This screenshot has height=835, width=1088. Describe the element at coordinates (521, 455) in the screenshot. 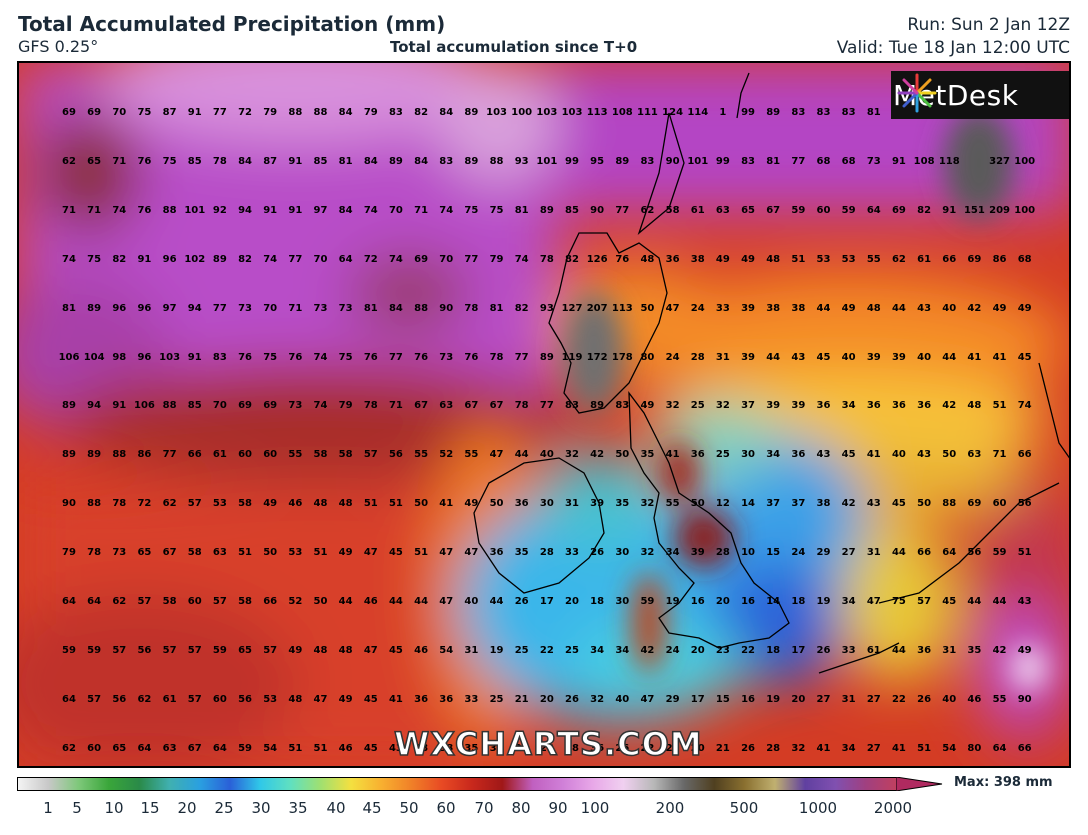

I see `grid-value: 44` at that location.